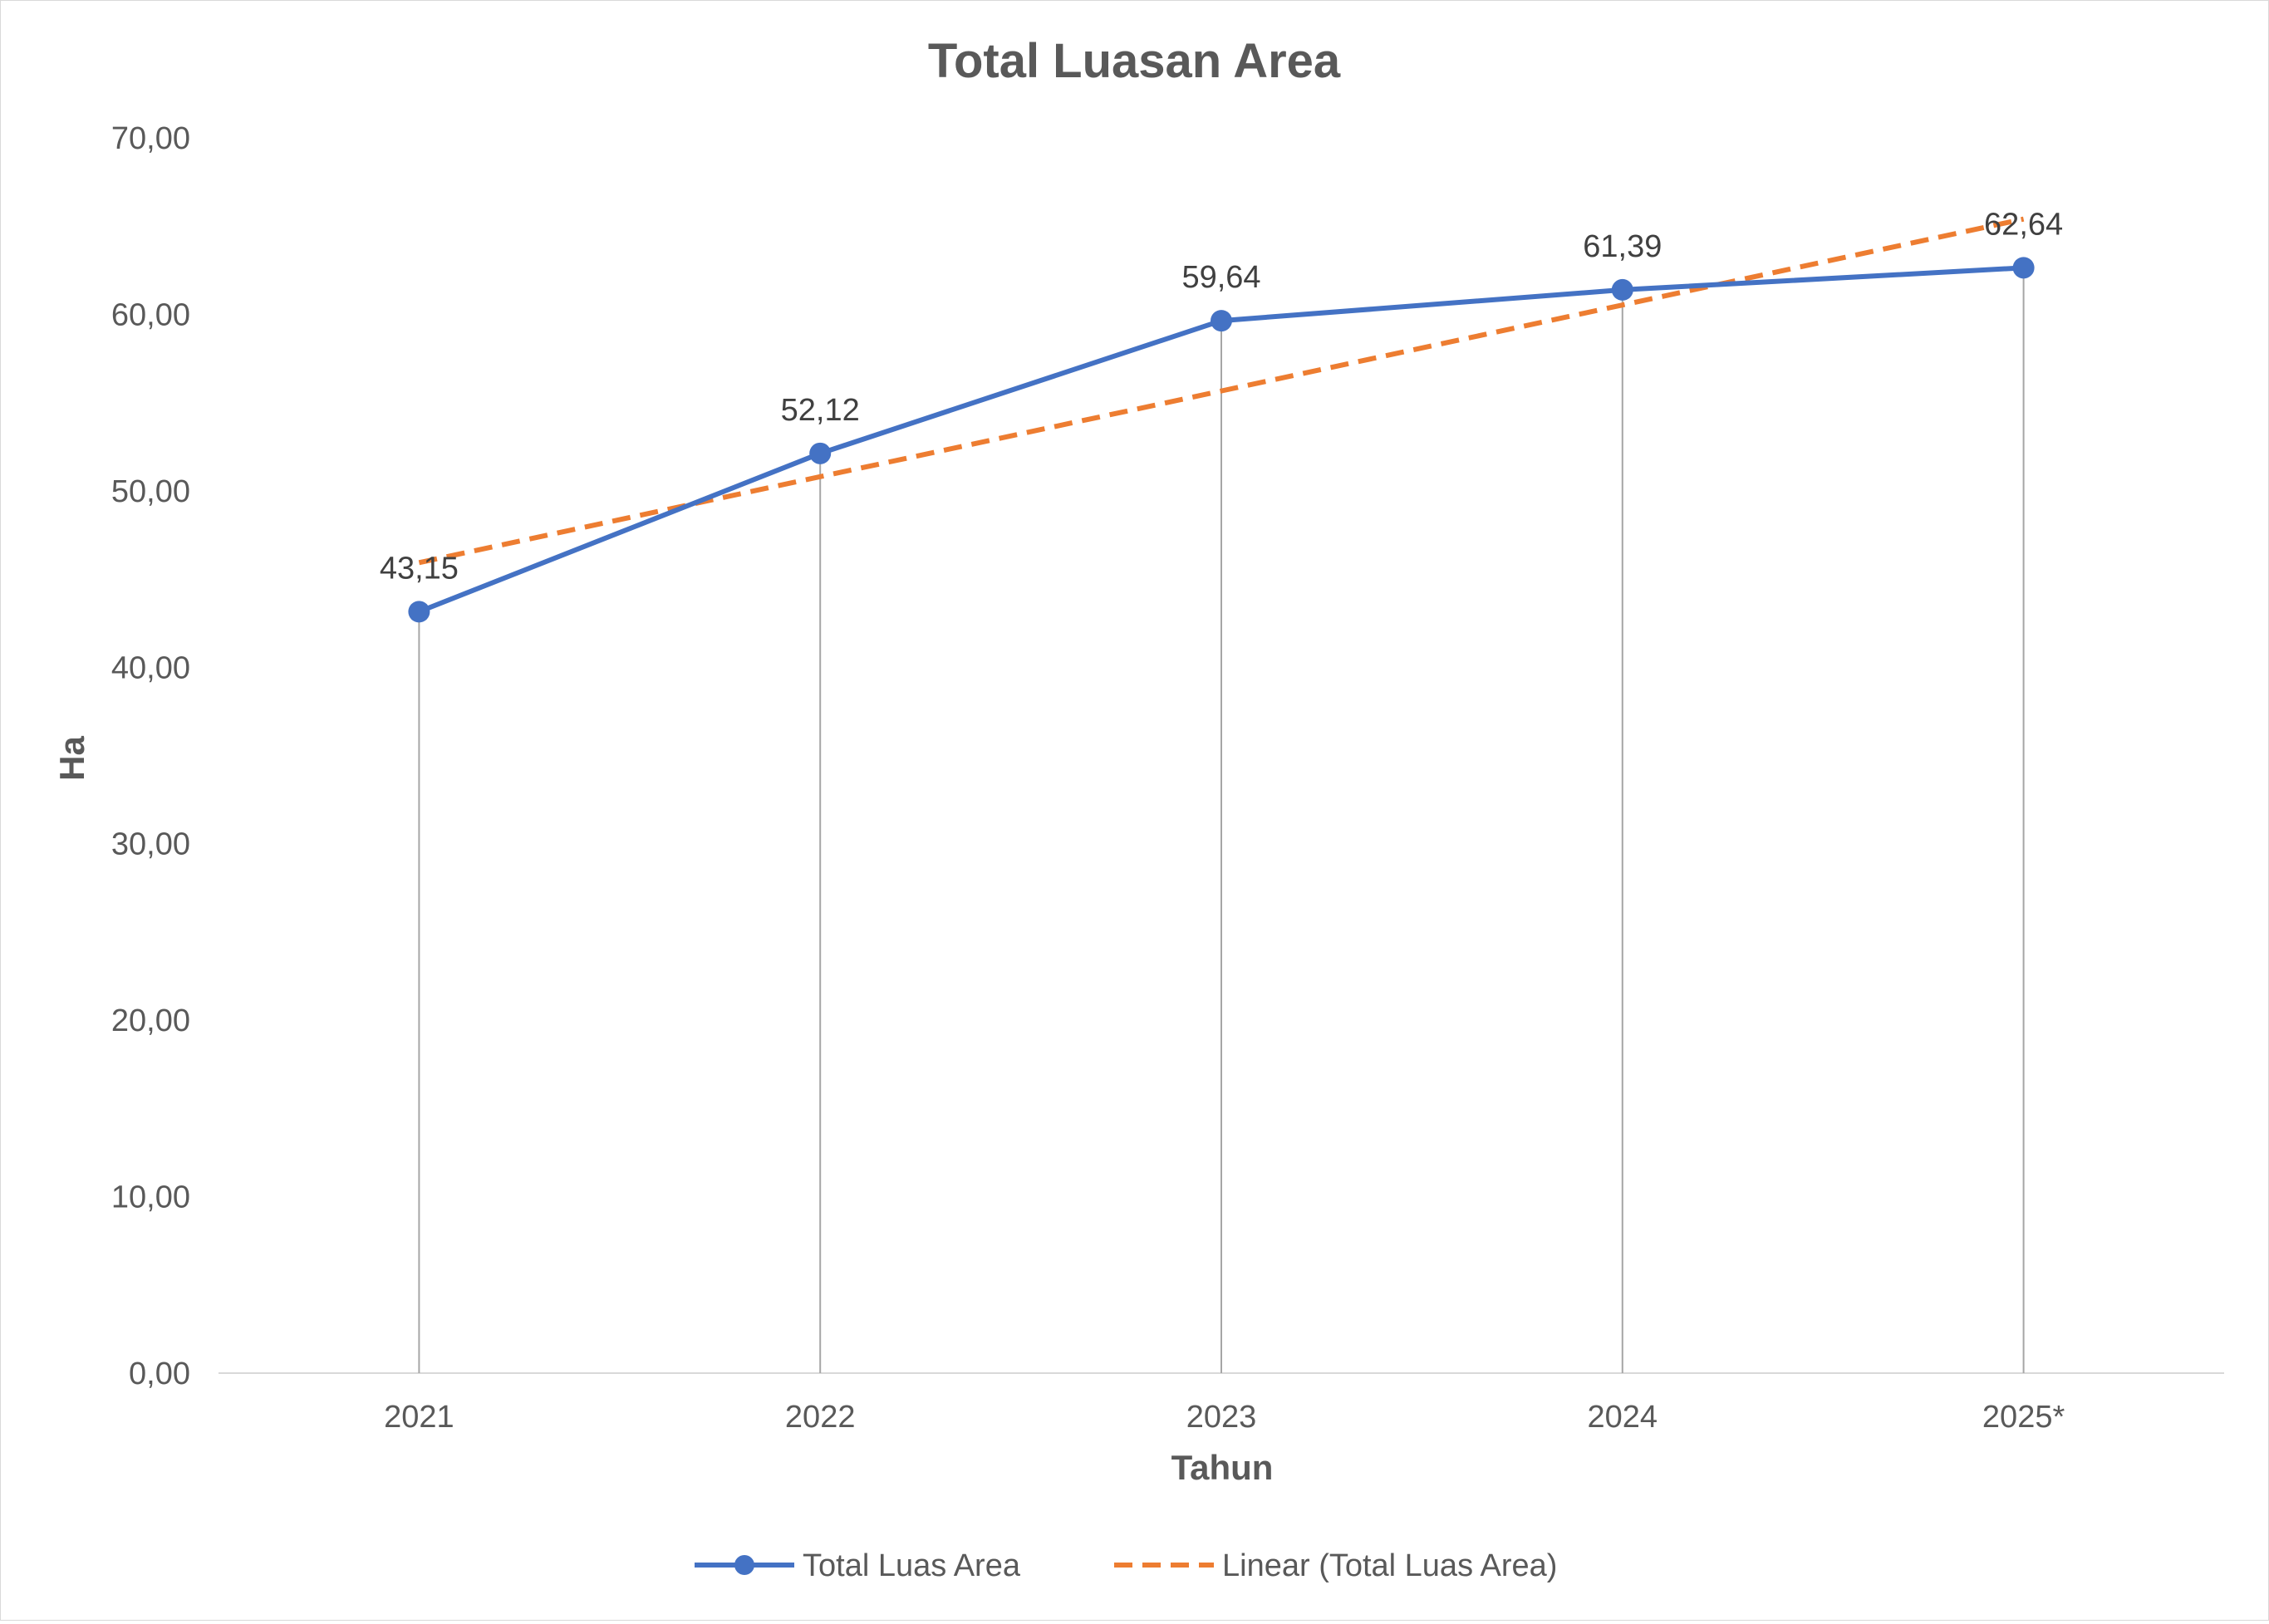 The height and width of the screenshot is (1624, 2269). I want to click on legend-trendline-label: Linear (Total Luas Area), so click(1389, 1565).